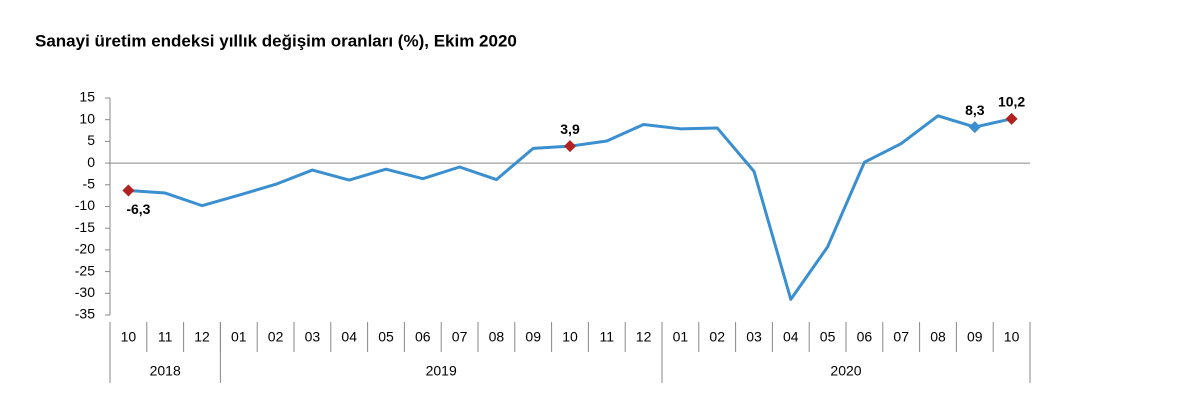  I want to click on y-tick-label: -5, so click(89, 184).